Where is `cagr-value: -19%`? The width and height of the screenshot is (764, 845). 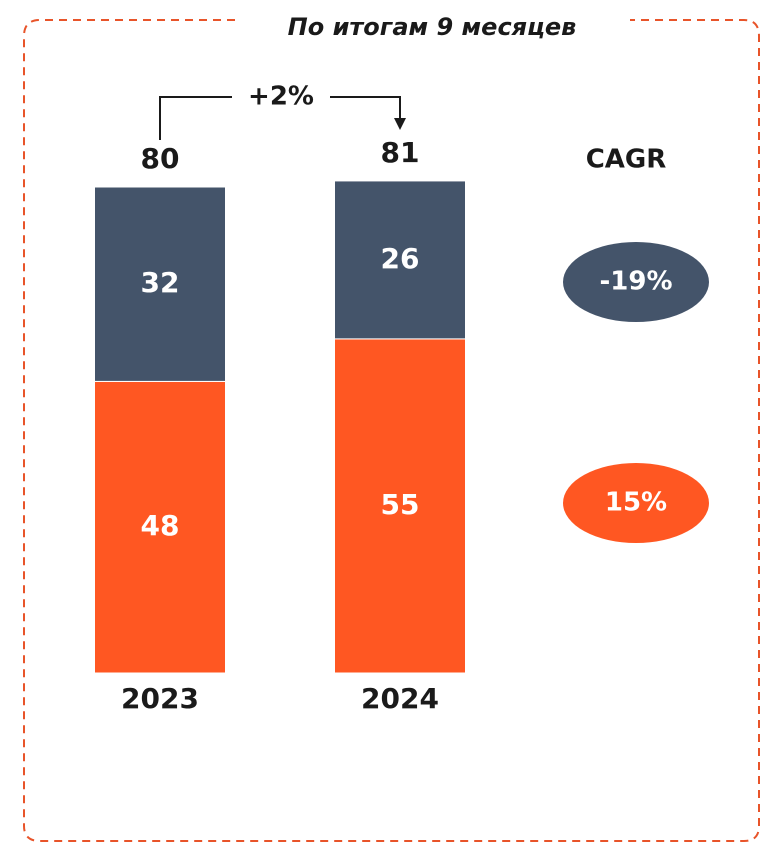
cagr-value: -19% is located at coordinates (635, 282).